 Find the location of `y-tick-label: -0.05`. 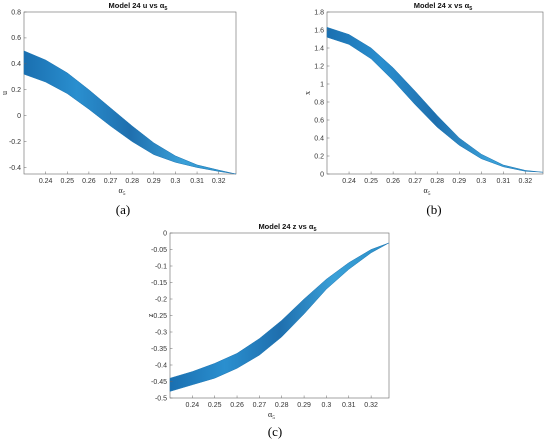

y-tick-label: -0.05 is located at coordinates (159, 250).